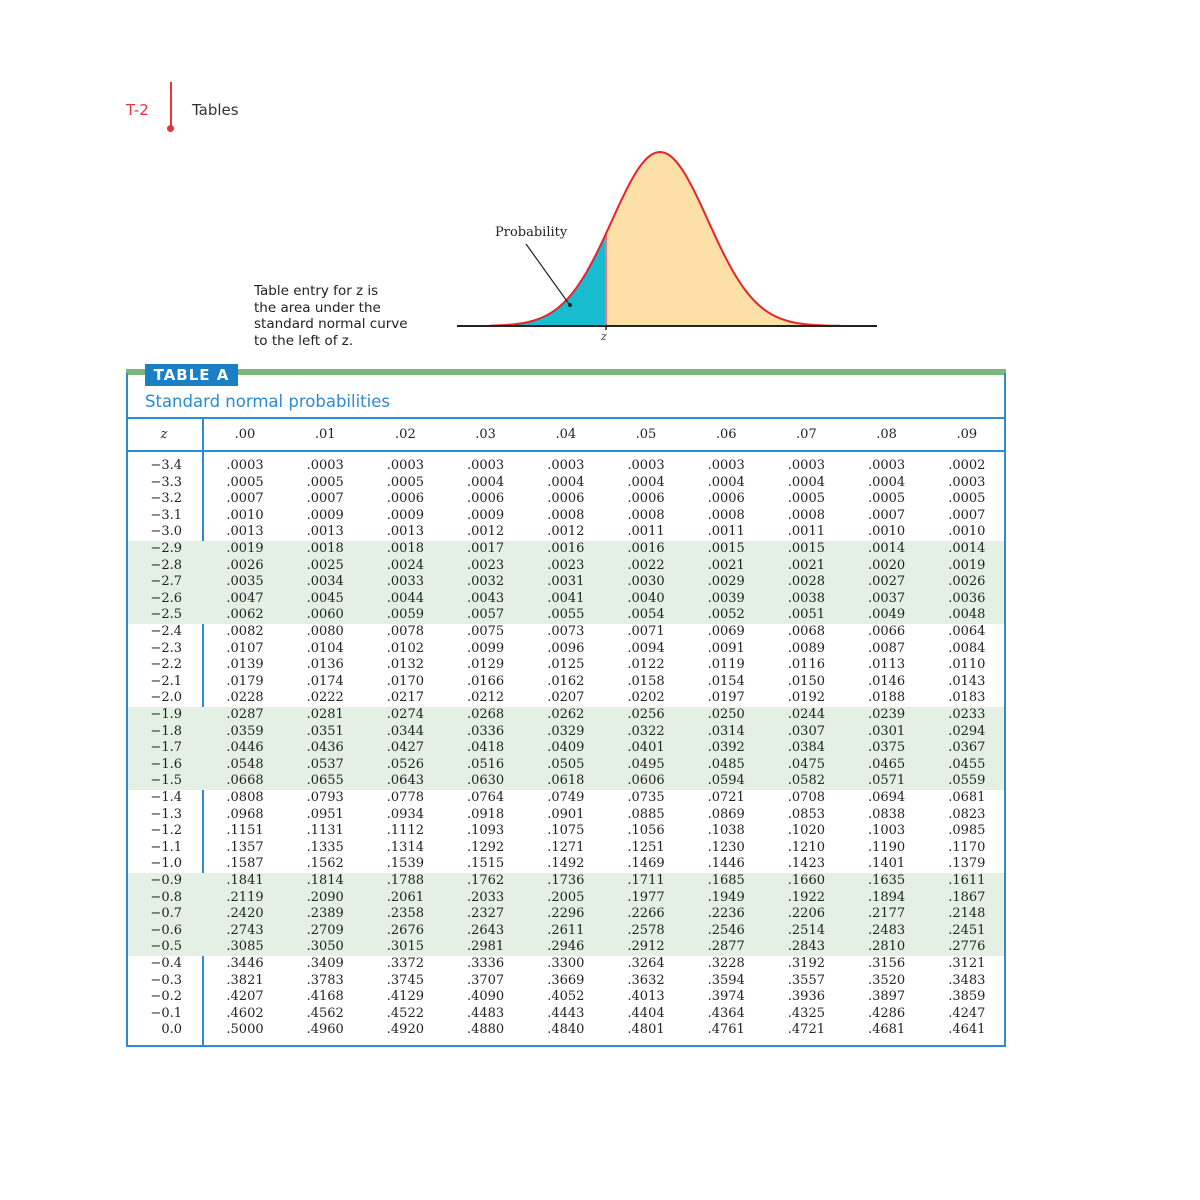 This screenshot has width=1200, height=1200. Describe the element at coordinates (325, 532) in the screenshot. I see `probability-cell: .0013` at that location.